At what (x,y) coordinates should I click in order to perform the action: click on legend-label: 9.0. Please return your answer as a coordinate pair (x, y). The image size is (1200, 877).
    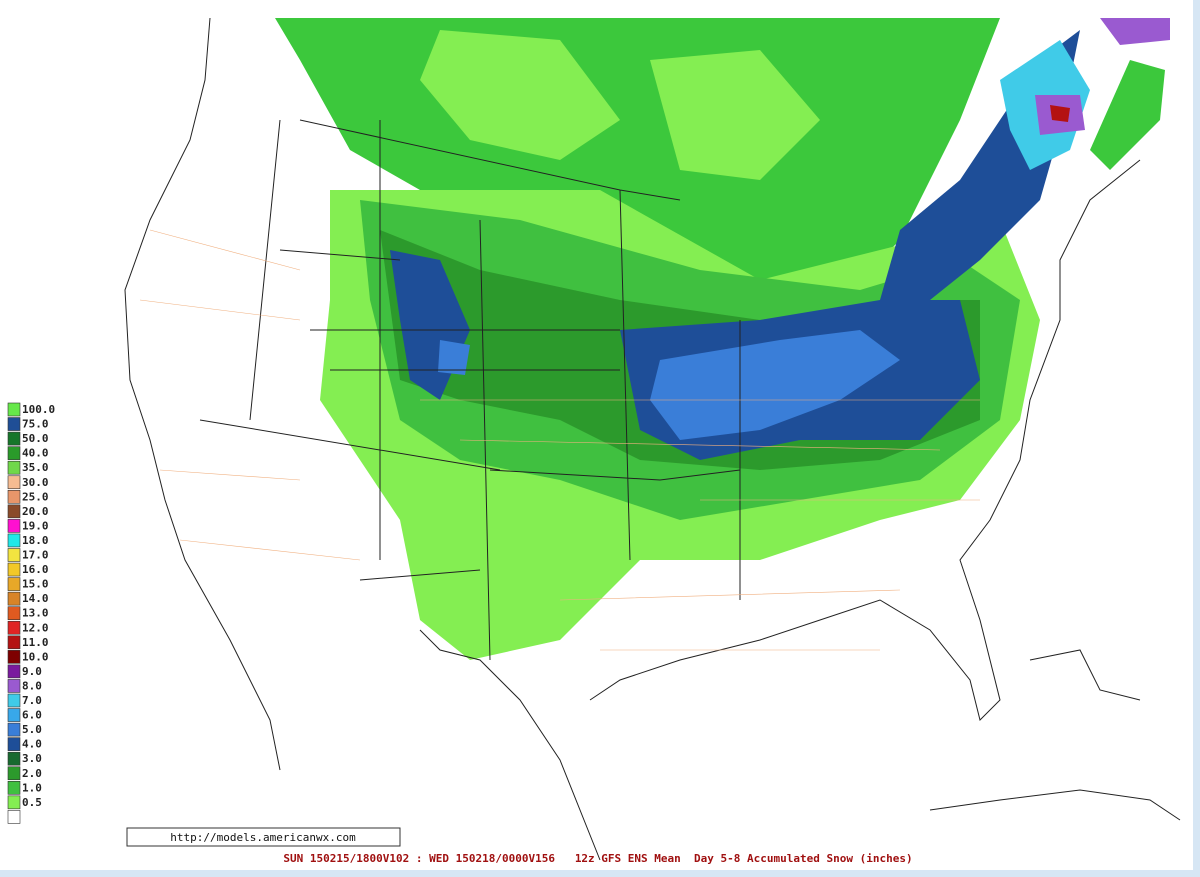
    Looking at the image, I should click on (32, 671).